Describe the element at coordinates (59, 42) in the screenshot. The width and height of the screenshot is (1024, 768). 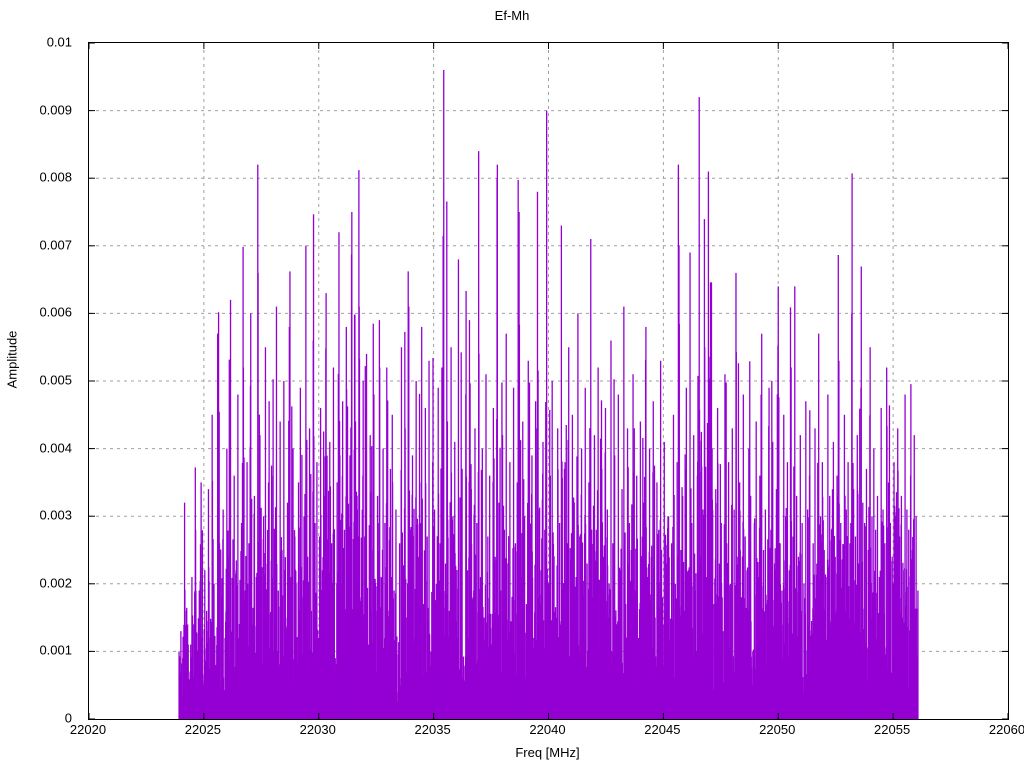
I see `y-tick-label: 0.01` at that location.